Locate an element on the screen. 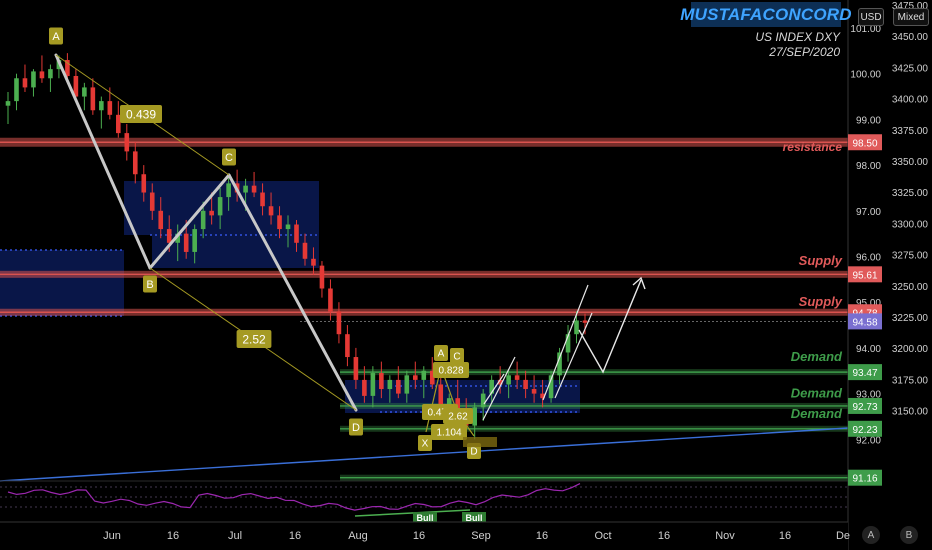 The height and width of the screenshot is (550, 932). x-tick: Jun is located at coordinates (112, 536).